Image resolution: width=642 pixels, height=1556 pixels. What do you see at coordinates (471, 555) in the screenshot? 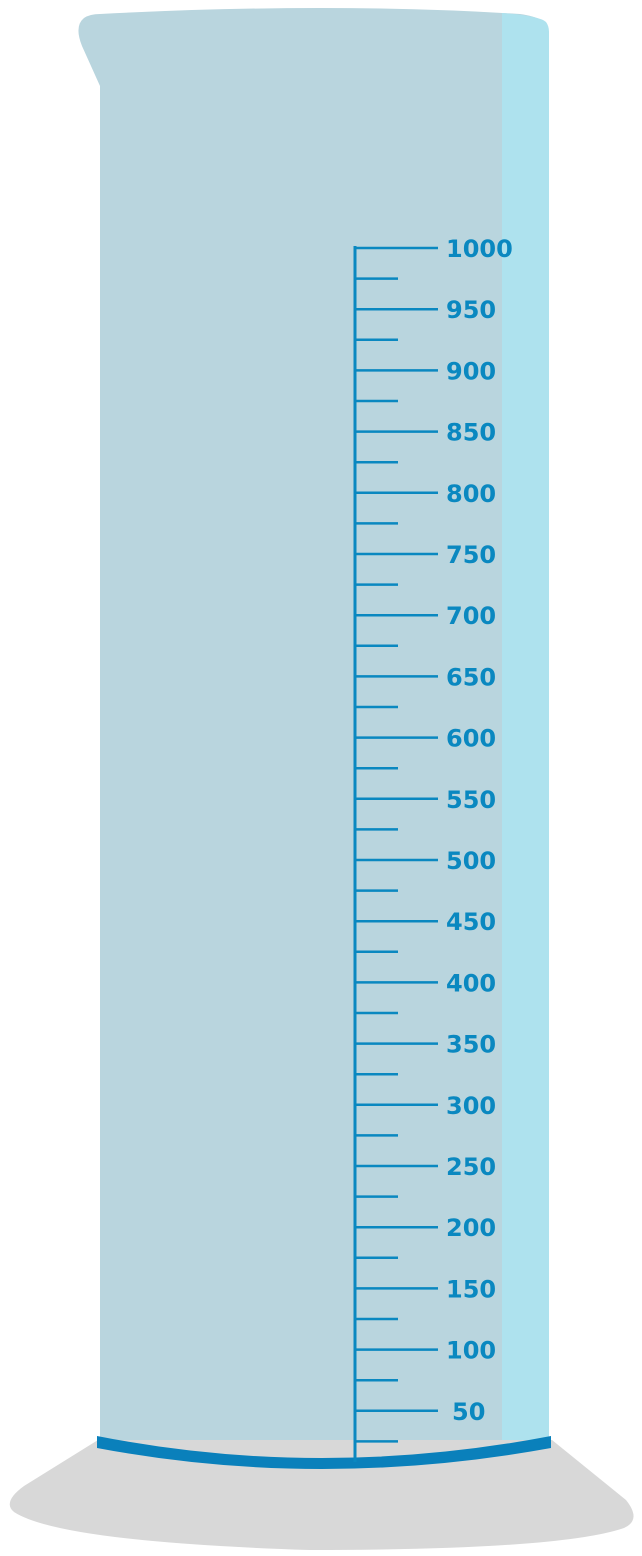
I see `scale-label: 750` at bounding box center [471, 555].